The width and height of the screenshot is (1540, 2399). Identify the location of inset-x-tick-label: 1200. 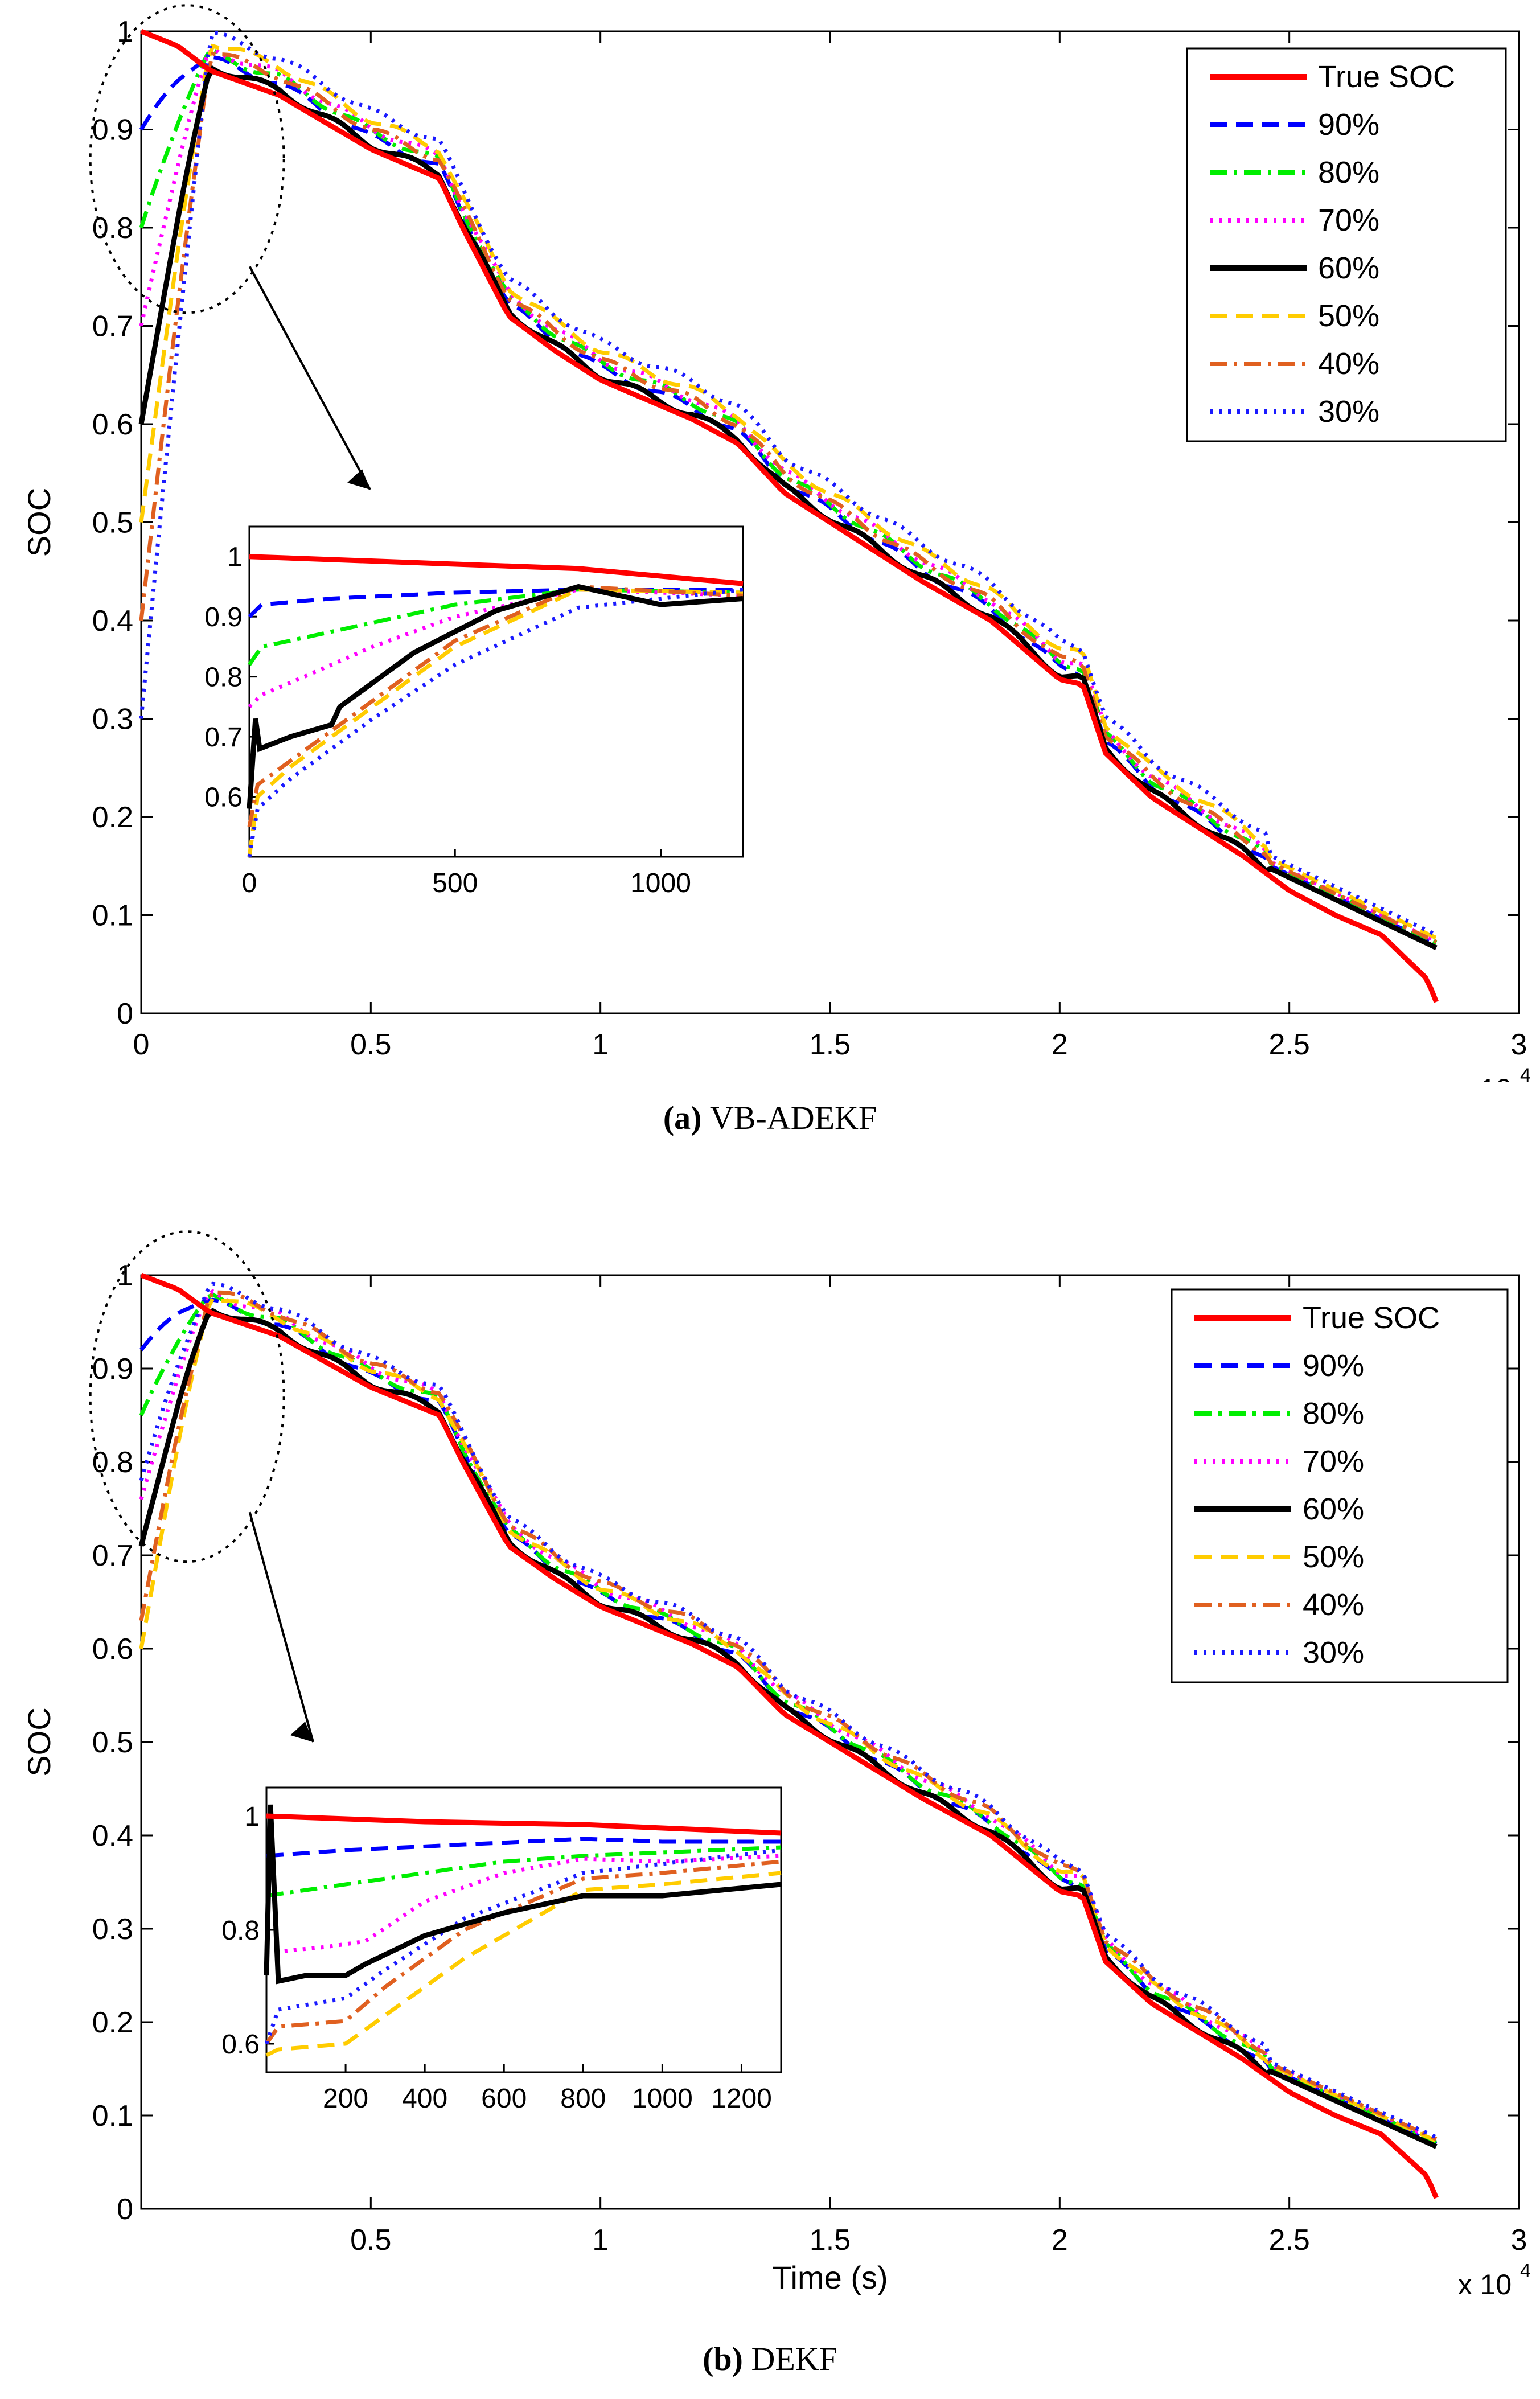
(741, 2099).